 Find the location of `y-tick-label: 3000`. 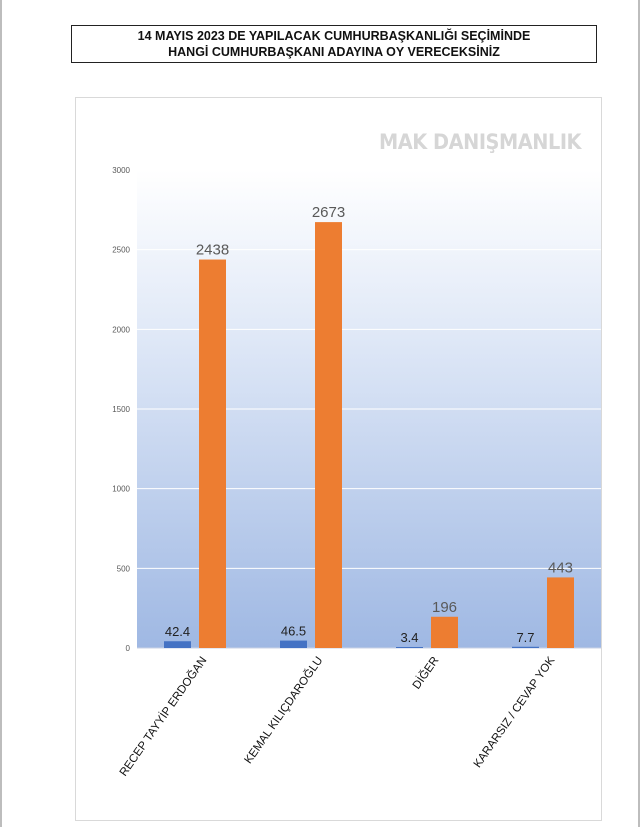

y-tick-label: 3000 is located at coordinates (121, 170).